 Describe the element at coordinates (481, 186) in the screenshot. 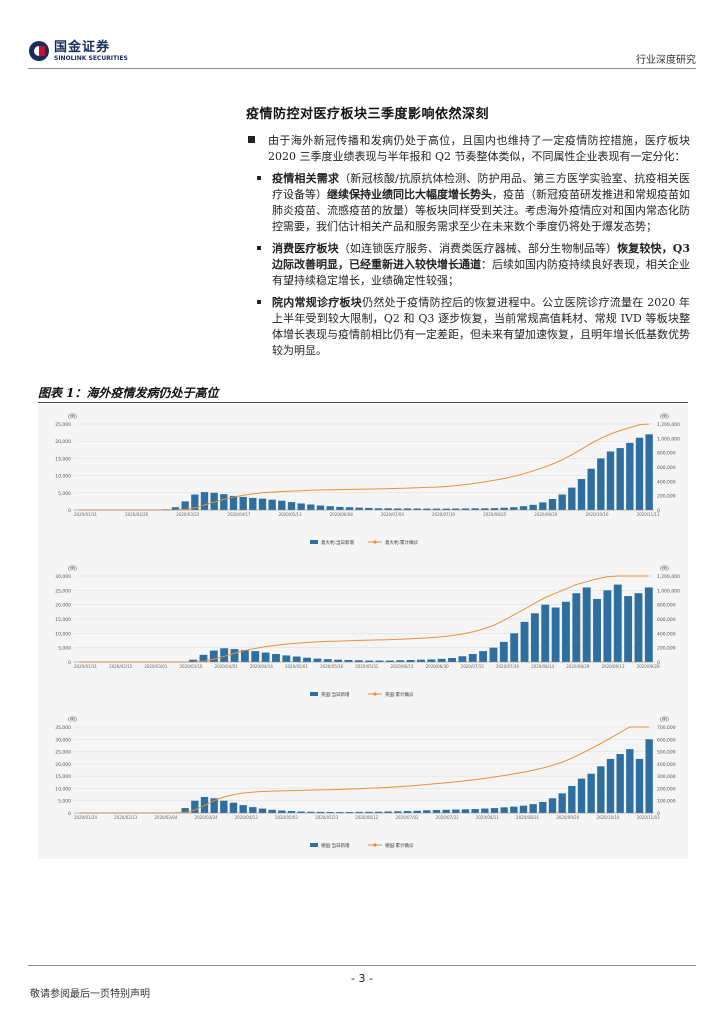

I see `point-1-text1: （新冠核酸/抗原抗体检测、防护用品、第三方医学实验室、抗疫相关医疗设备等）` at that location.